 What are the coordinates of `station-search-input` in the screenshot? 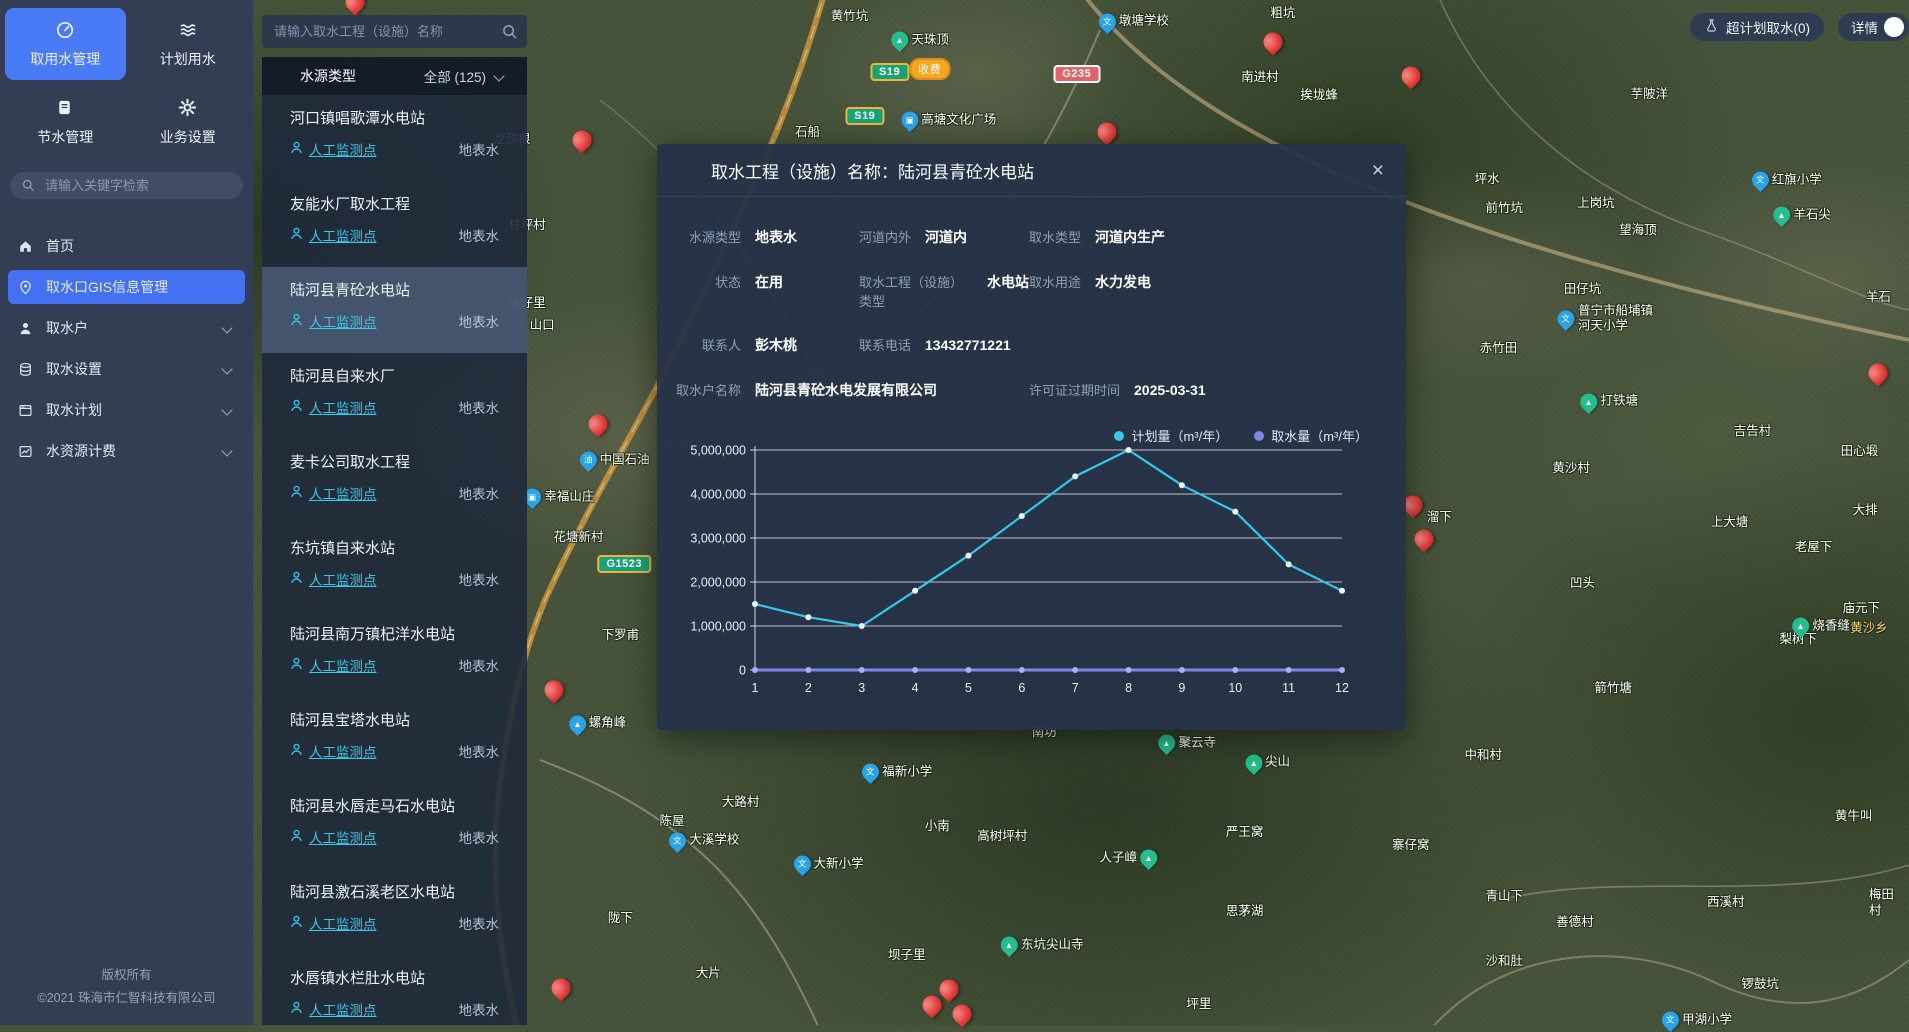 It's located at (384, 31).